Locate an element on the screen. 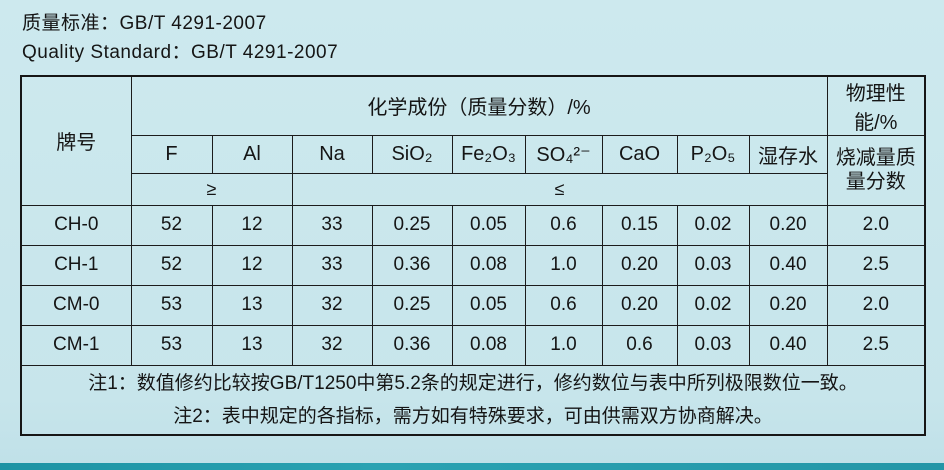 Image resolution: width=944 pixels, height=470 pixels. col-header-f: F is located at coordinates (171, 154).